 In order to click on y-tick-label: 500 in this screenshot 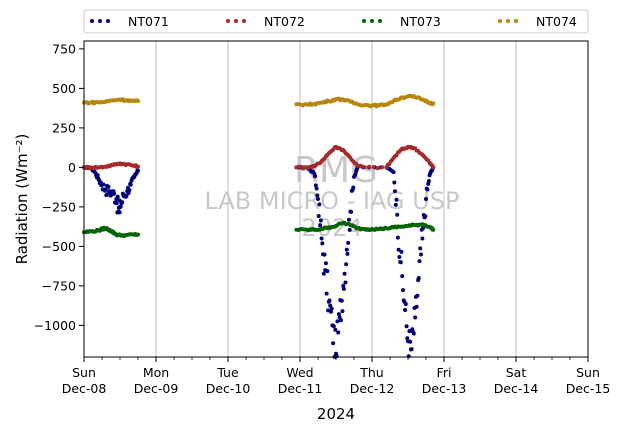, I will do `click(64, 88)`.